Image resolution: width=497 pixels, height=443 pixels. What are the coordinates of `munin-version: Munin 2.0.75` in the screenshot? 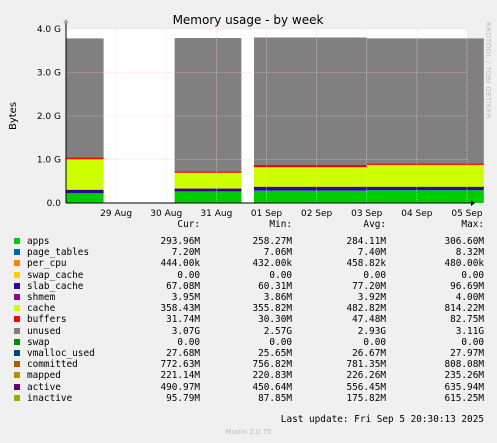 It's located at (248, 432).